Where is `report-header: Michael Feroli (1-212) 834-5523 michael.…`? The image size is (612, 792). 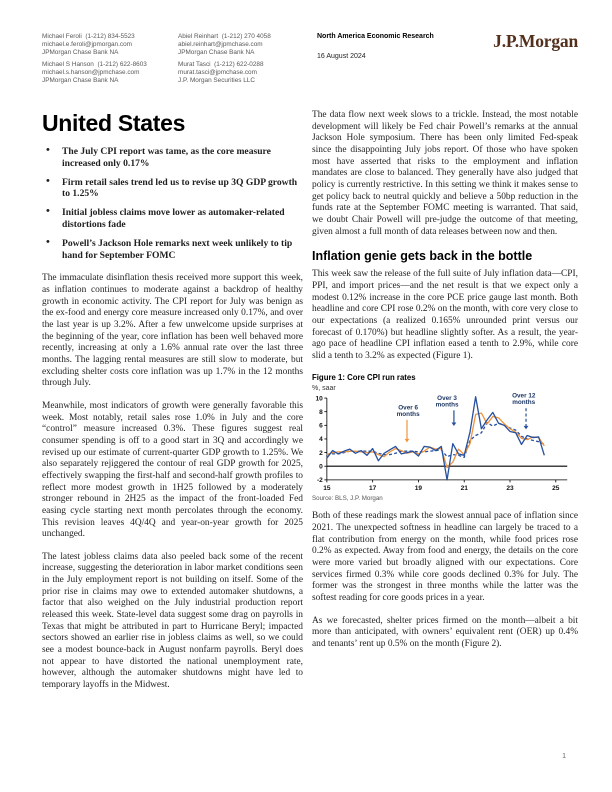
report-header: Michael Feroli (1-212) 834-5523 michael.… is located at coordinates (310, 60).